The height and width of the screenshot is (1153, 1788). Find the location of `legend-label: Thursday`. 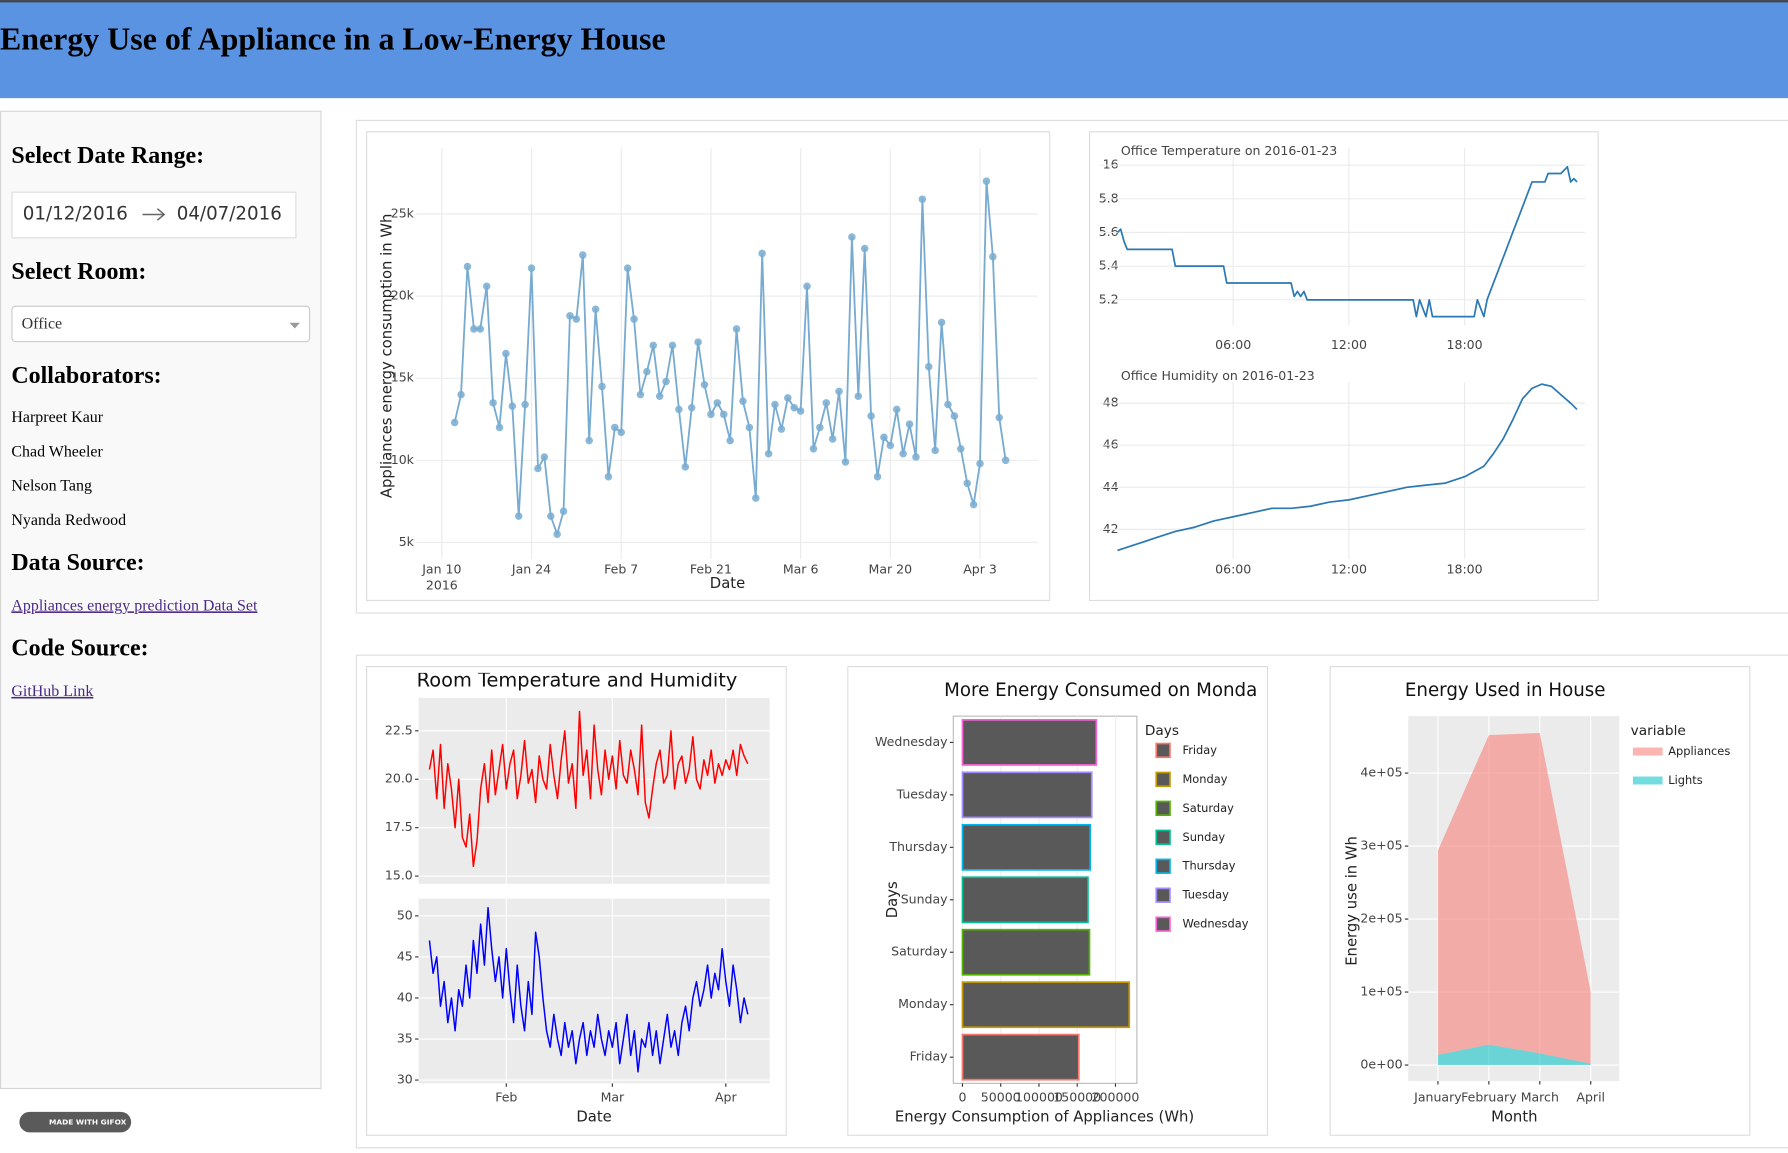

legend-label: Thursday is located at coordinates (1208, 866).